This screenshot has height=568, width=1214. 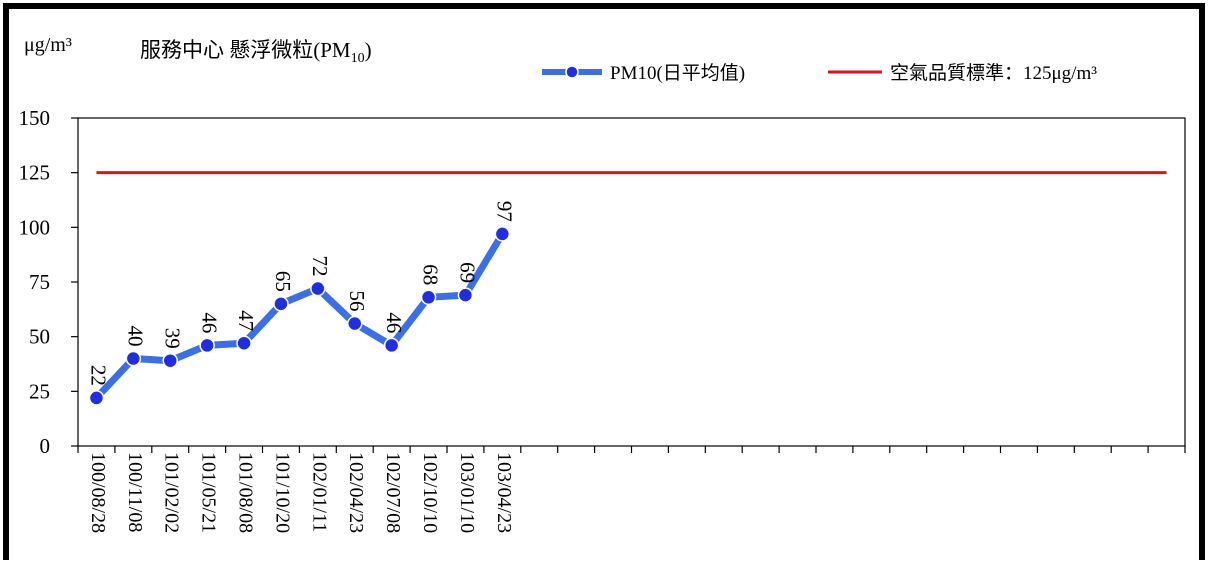 I want to click on y-tick-label: 75, so click(x=39, y=282).